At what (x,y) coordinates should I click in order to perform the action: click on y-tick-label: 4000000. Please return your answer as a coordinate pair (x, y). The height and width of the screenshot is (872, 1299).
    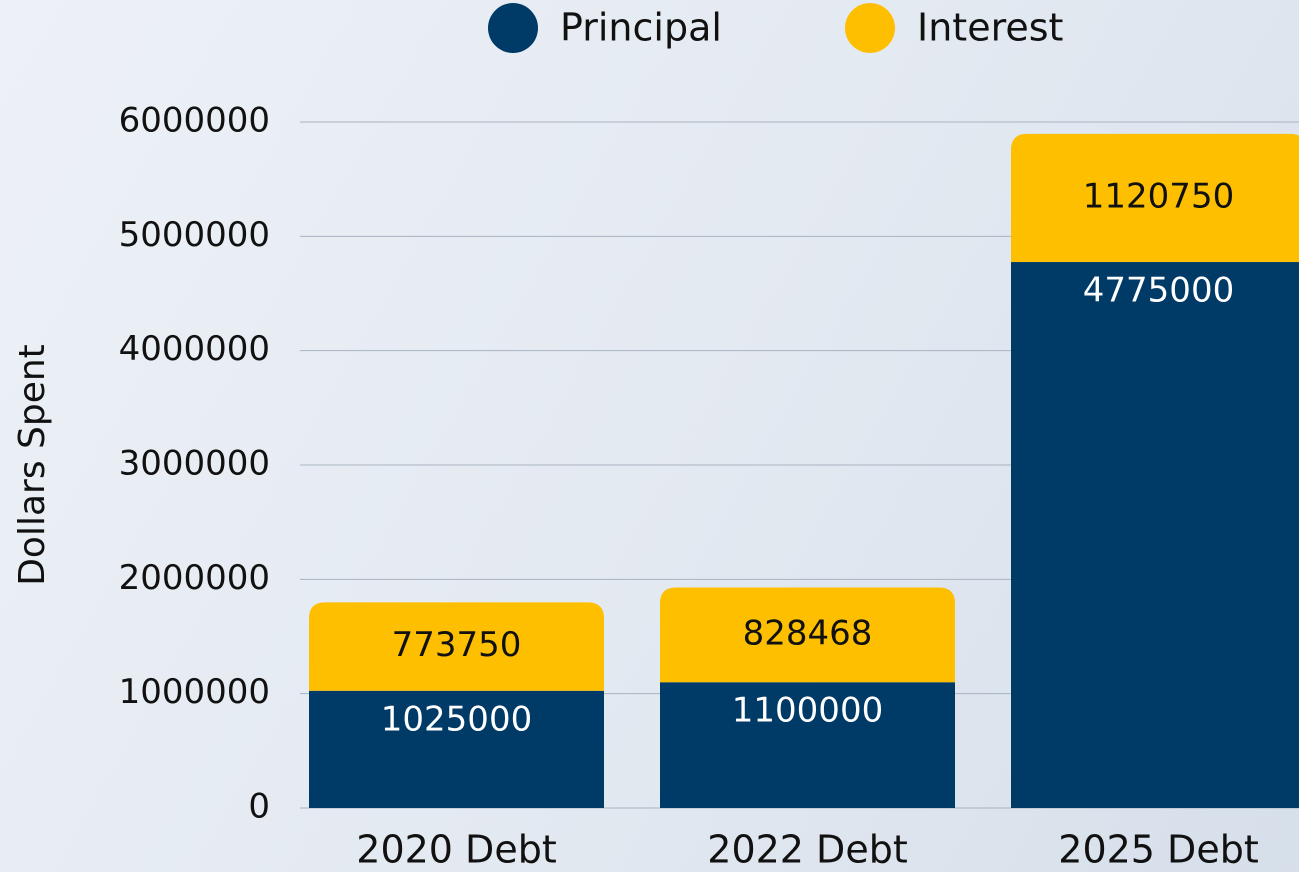
    Looking at the image, I should click on (194, 349).